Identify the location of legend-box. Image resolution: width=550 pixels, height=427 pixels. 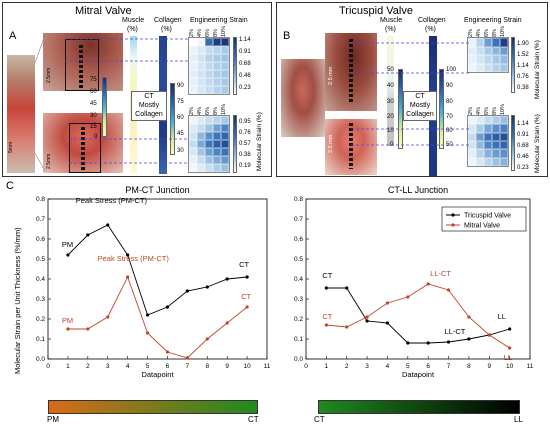
(484, 219).